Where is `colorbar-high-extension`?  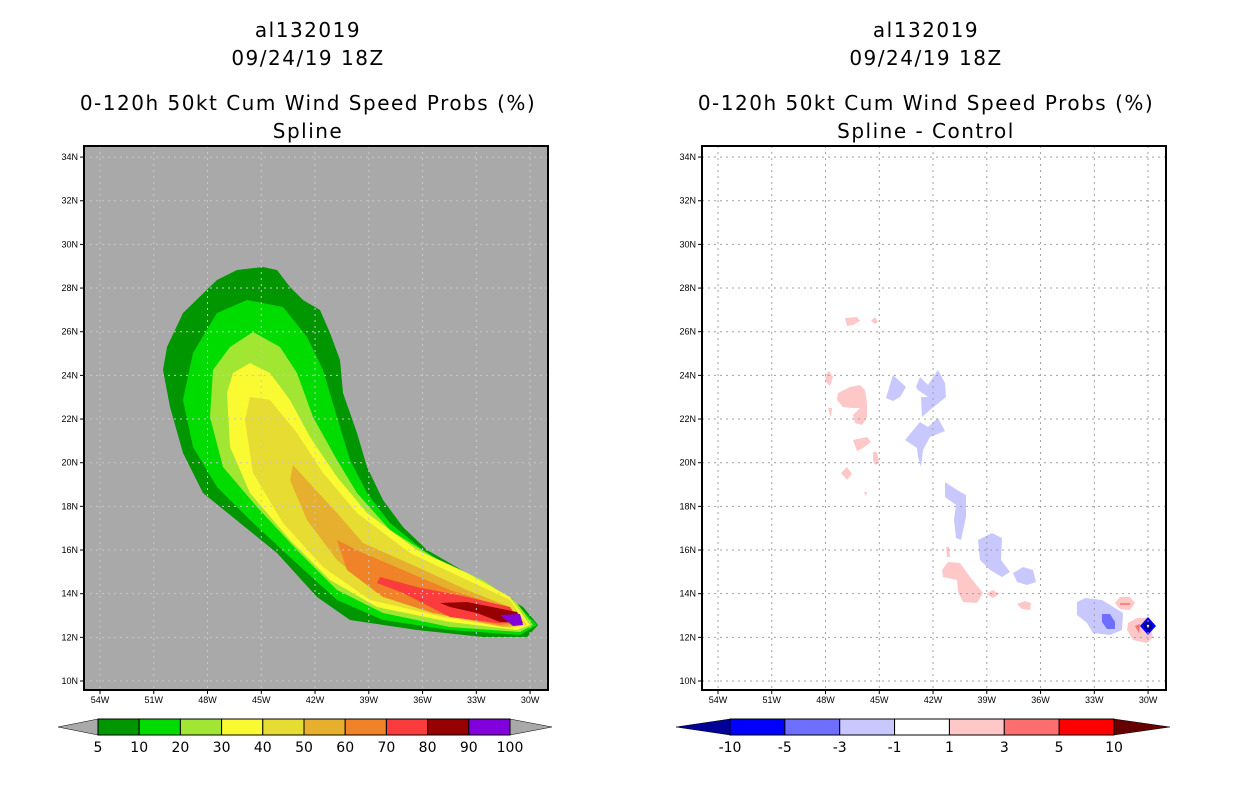
colorbar-high-extension is located at coordinates (1142, 727).